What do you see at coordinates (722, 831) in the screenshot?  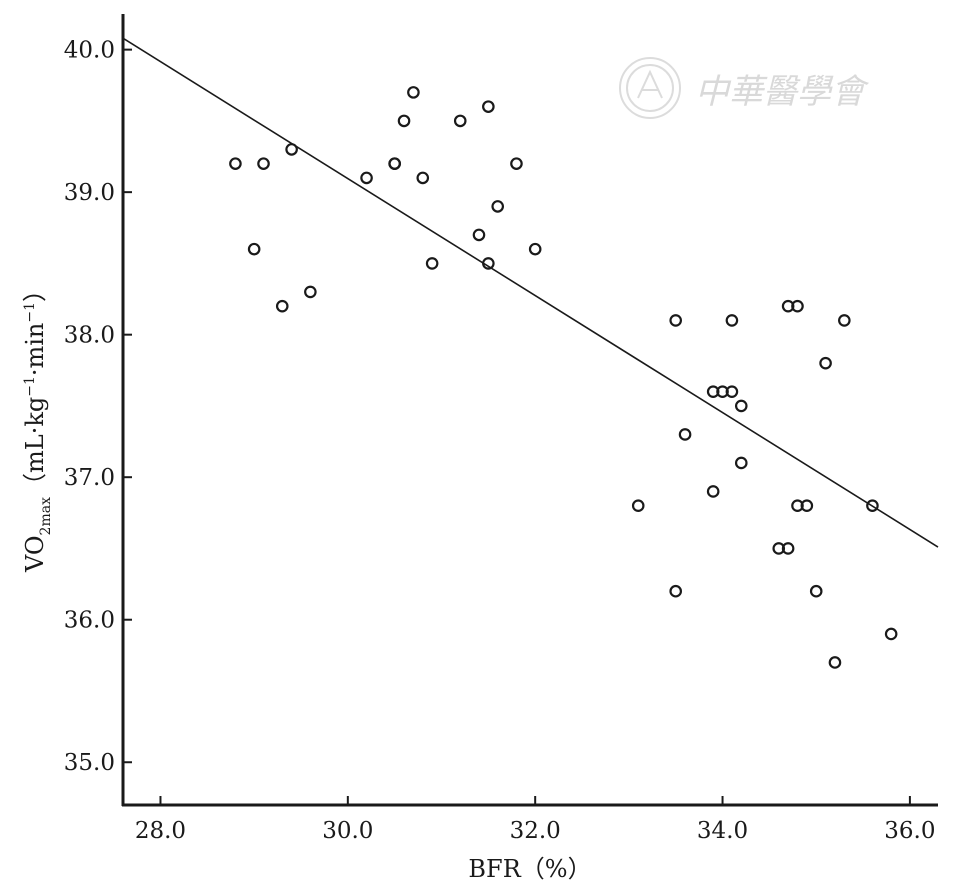 I see `x-tick-label: 34.0` at bounding box center [722, 831].